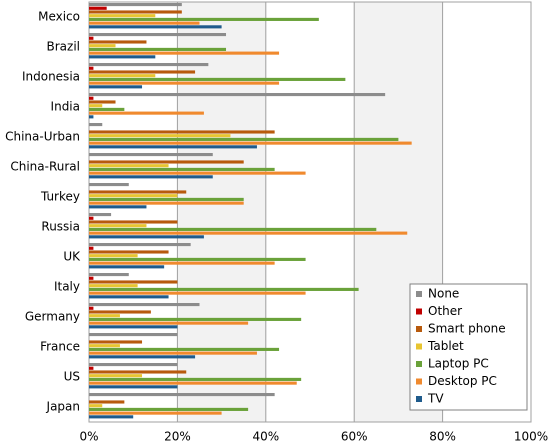  I want to click on y-tick-label: Indonesia, so click(51, 77).